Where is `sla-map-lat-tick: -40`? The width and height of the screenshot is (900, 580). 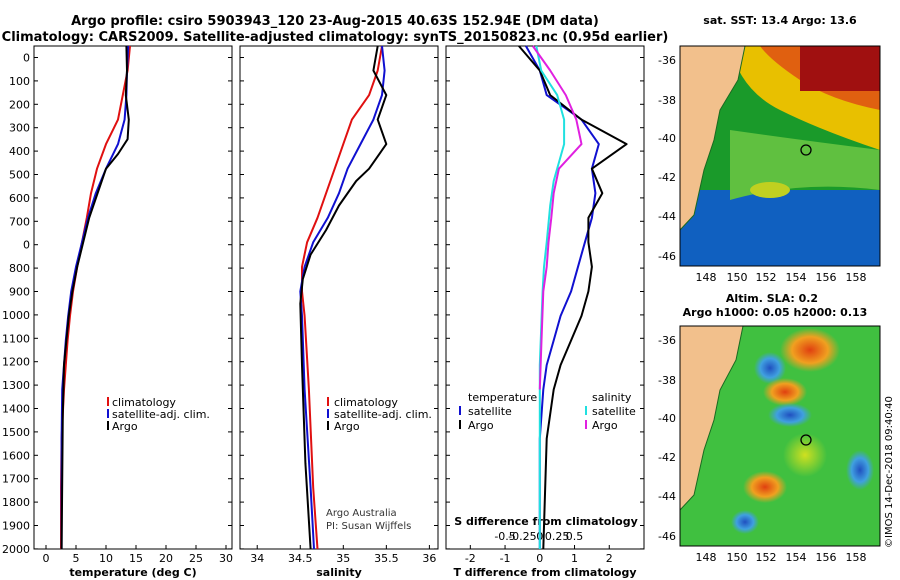
sla-map-lat-tick: -40 is located at coordinates (667, 418).